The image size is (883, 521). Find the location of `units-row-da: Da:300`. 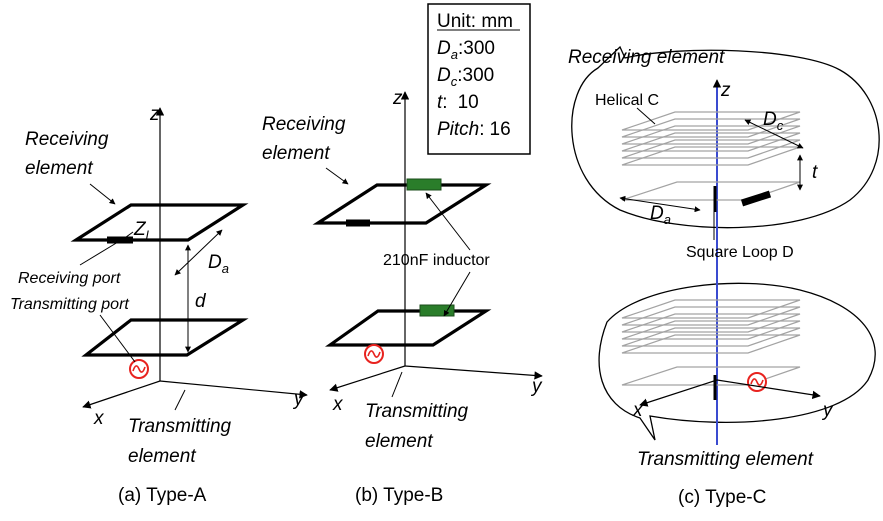

units-row-da: Da:300 is located at coordinates (466, 50).